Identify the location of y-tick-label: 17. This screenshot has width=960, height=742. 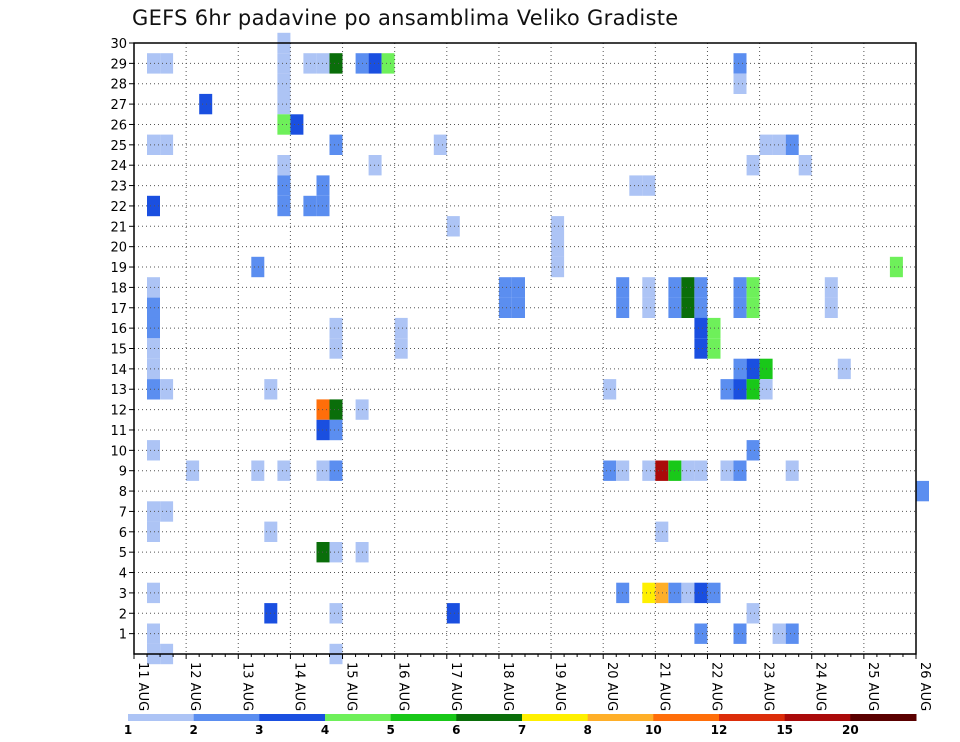
(118, 309).